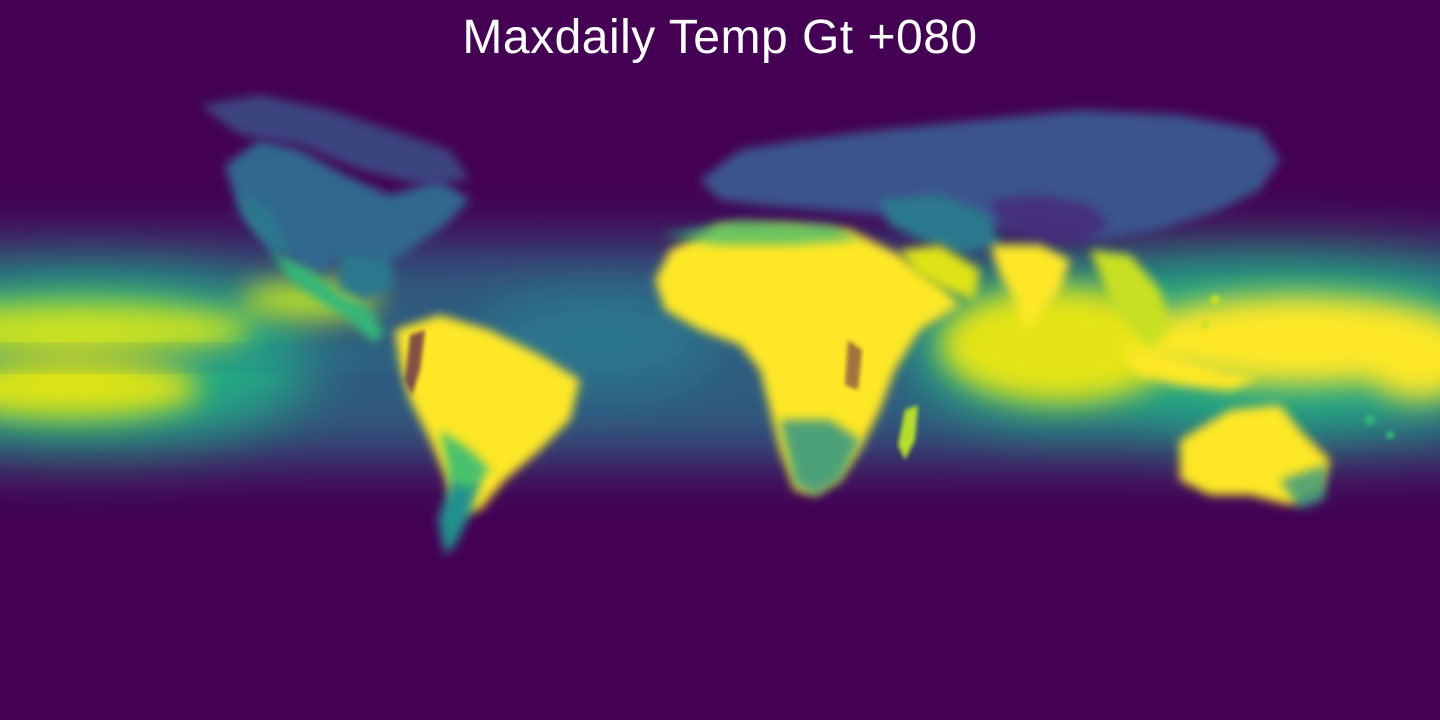 The height and width of the screenshot is (720, 1440). What do you see at coordinates (335, 218) in the screenshot?
I see `north-america` at bounding box center [335, 218].